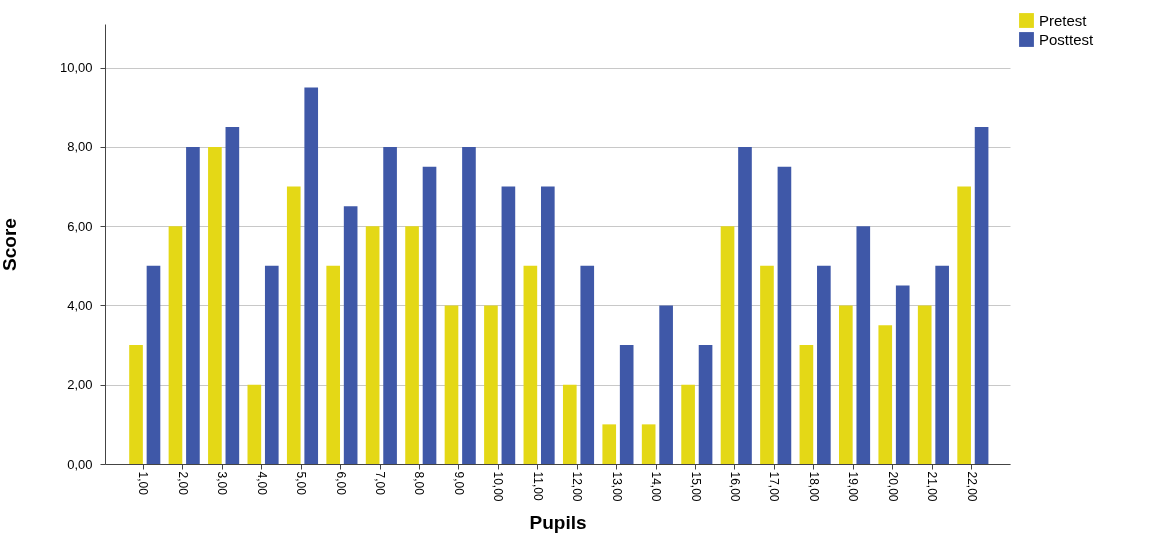  Describe the element at coordinates (10, 244) in the screenshot. I see `y-axis-title: Score` at that location.